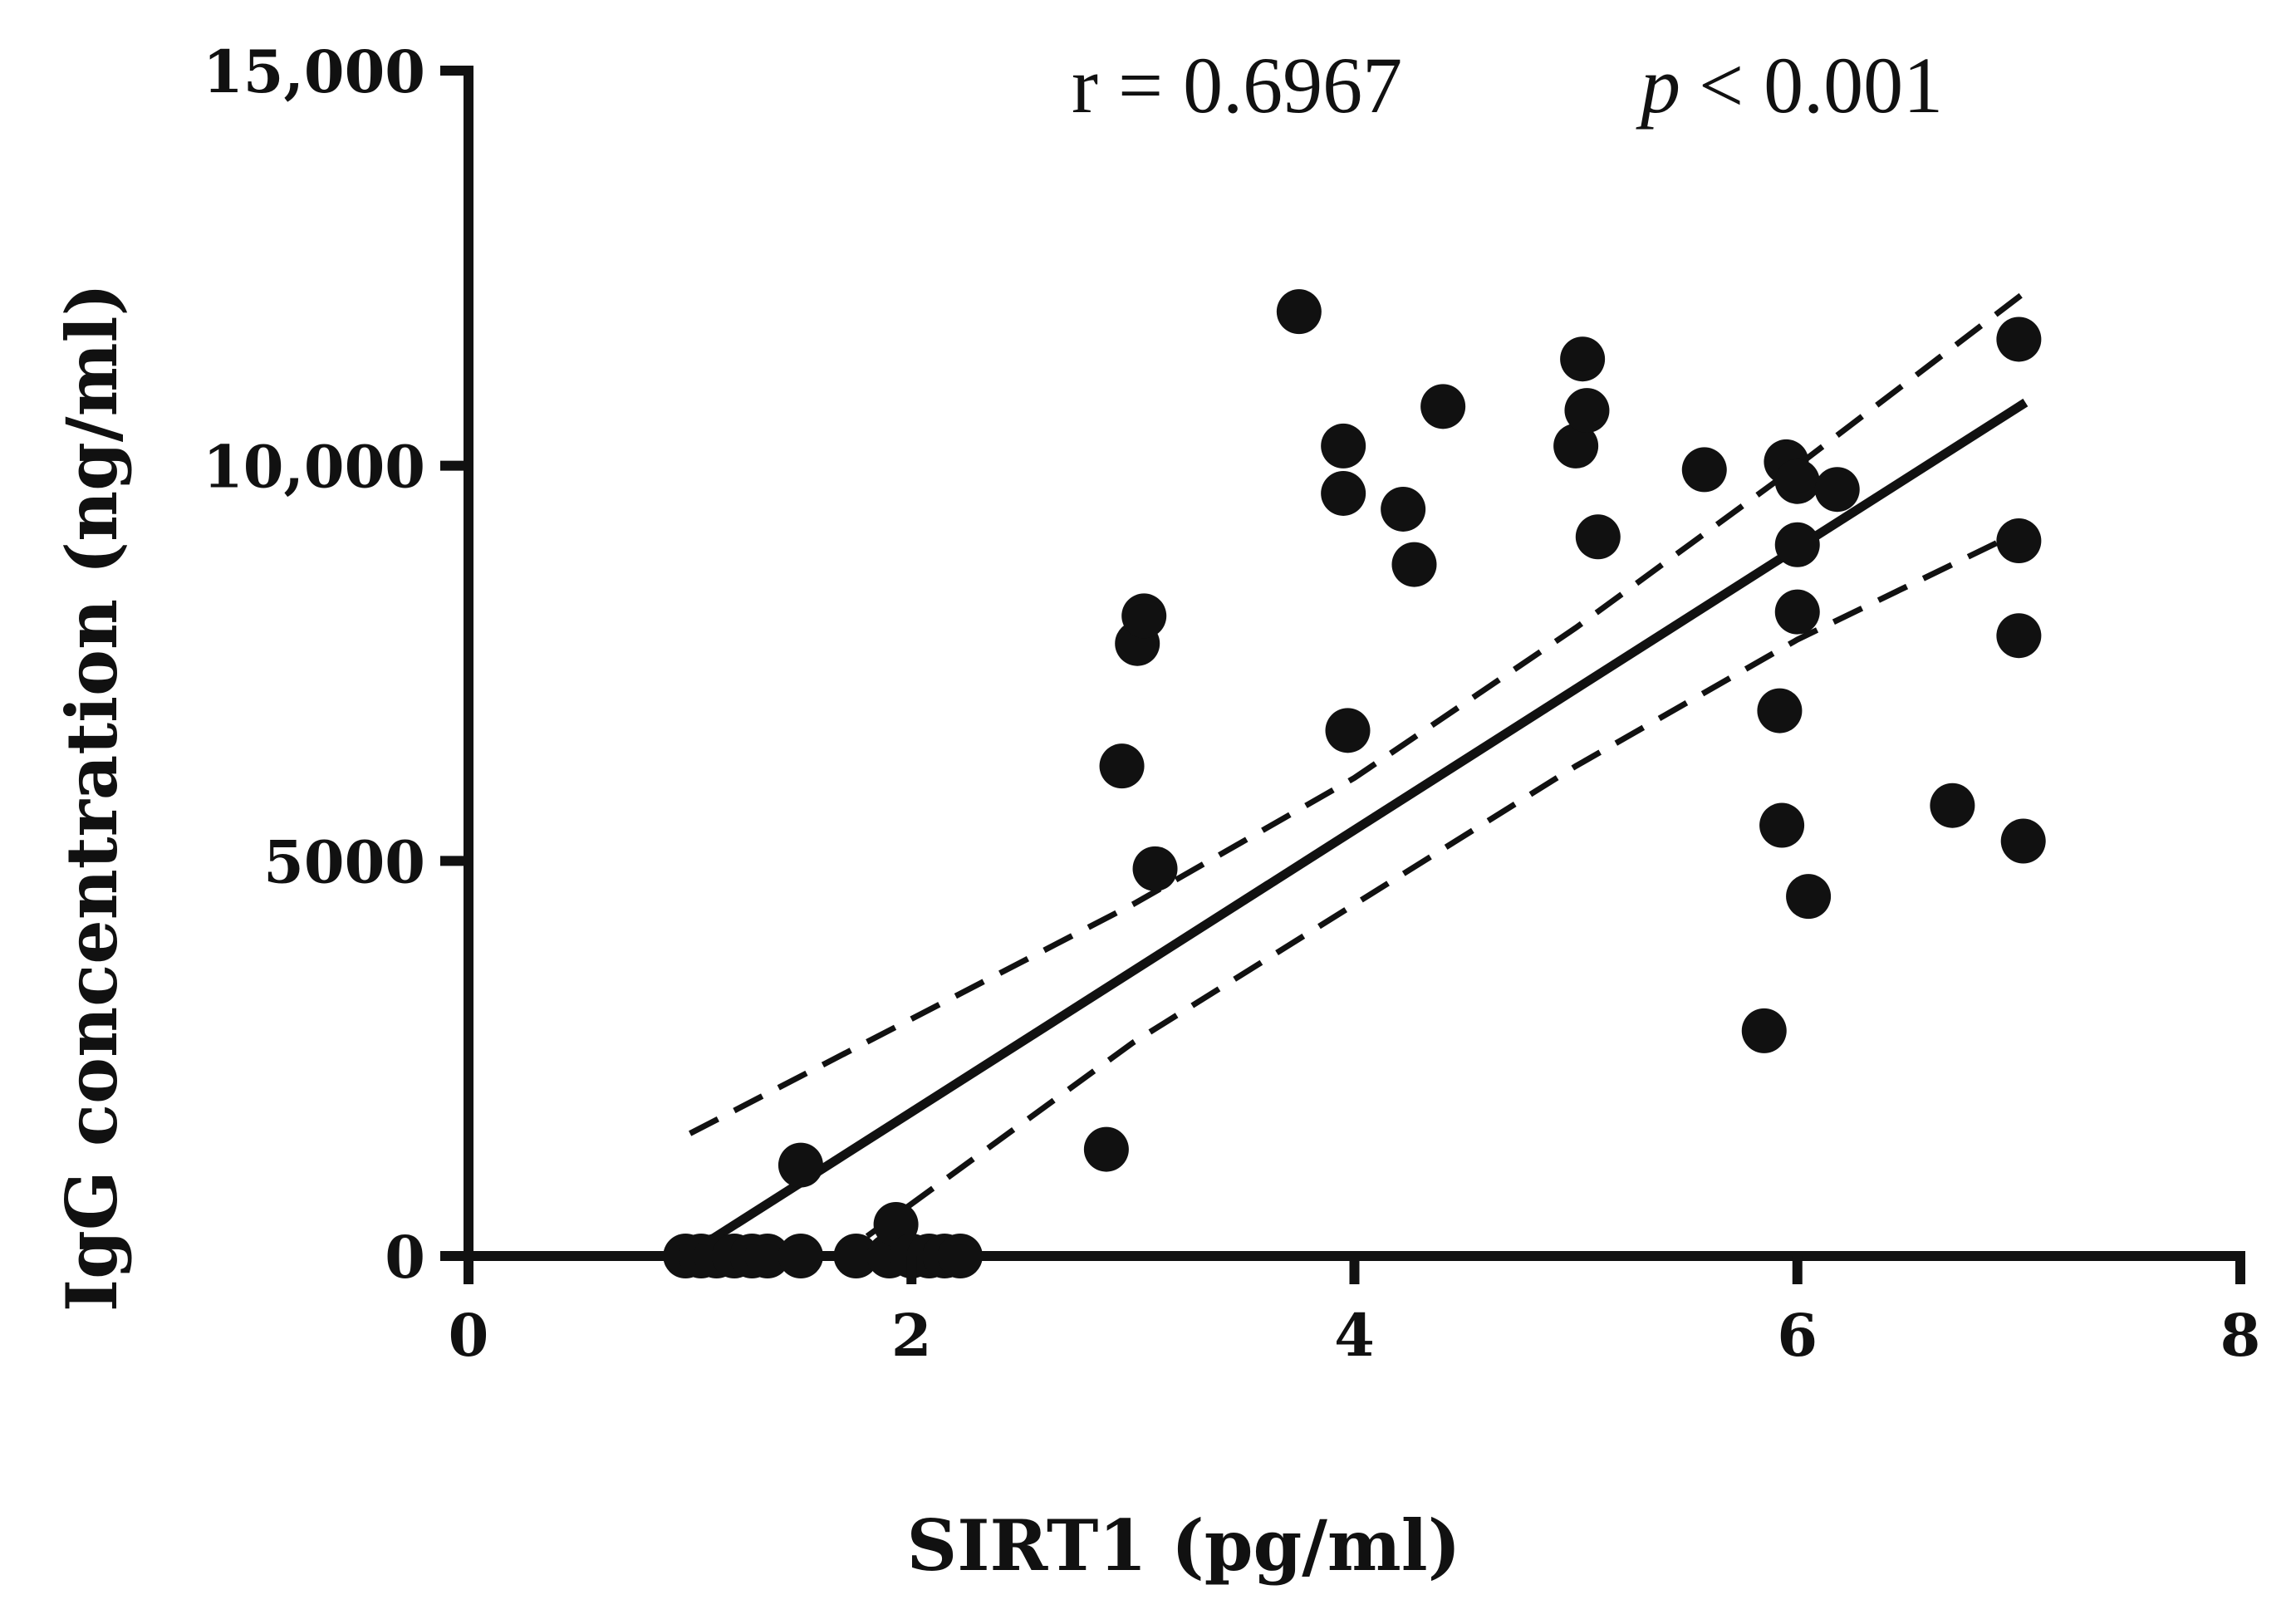  What do you see at coordinates (1821, 85) in the screenshot?
I see `p-value-annotation: < 0.001` at bounding box center [1821, 85].